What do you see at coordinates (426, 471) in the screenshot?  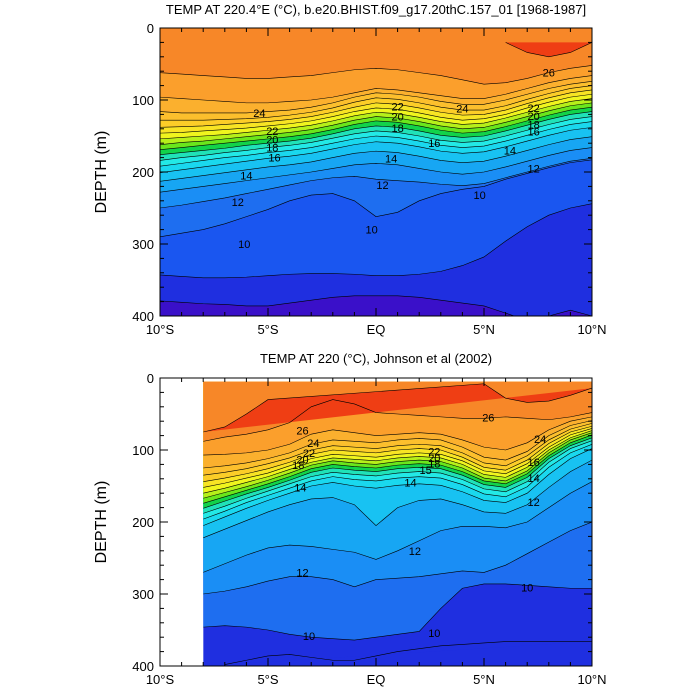 I see `contour-label: 15` at bounding box center [426, 471].